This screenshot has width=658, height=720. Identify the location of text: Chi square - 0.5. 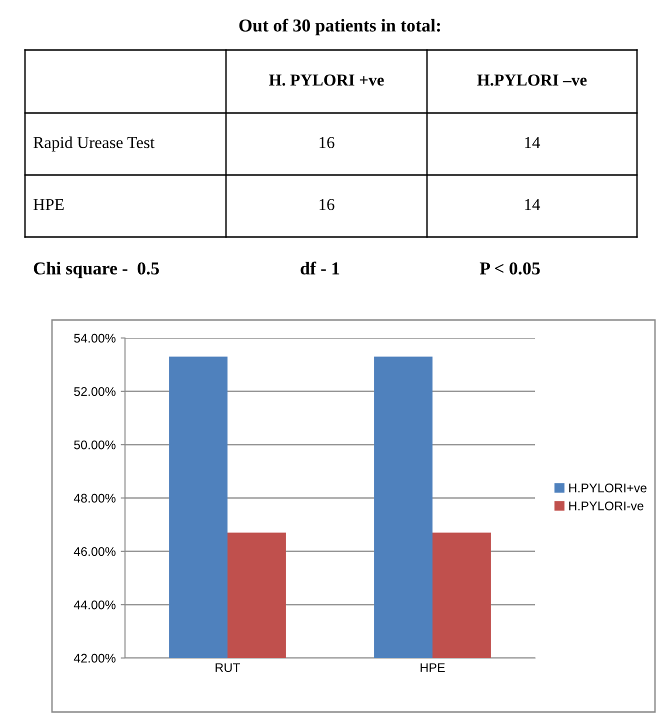
(96, 270).